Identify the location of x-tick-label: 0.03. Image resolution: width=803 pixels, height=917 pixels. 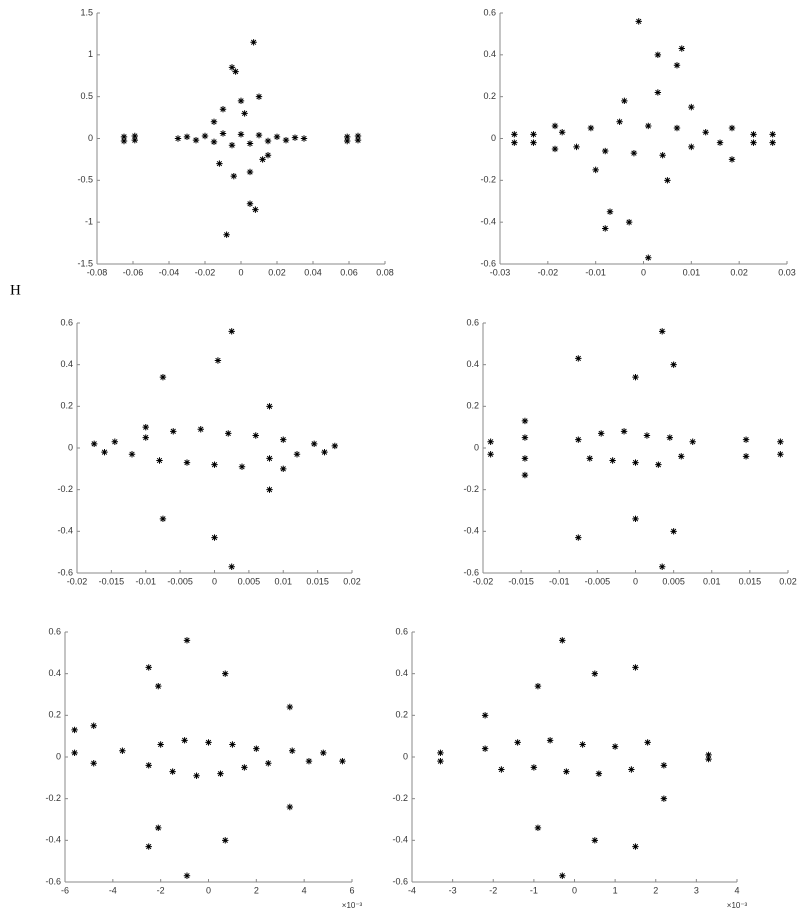
(787, 272).